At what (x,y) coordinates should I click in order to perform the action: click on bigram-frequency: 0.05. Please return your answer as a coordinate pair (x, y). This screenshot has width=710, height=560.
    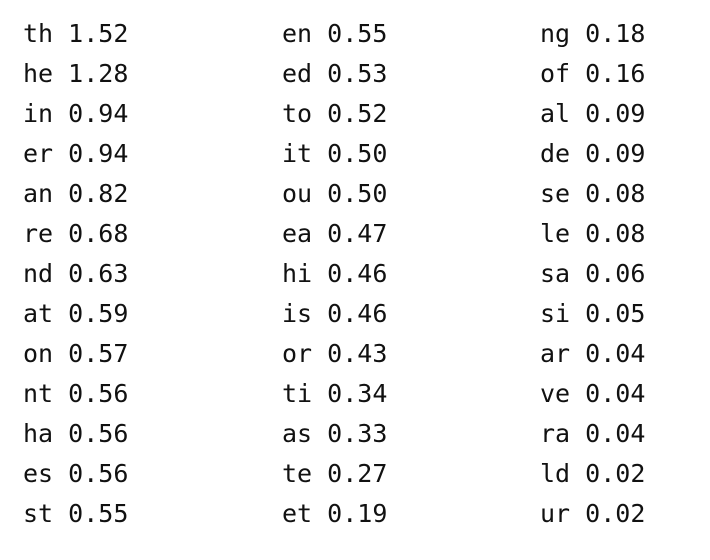
    Looking at the image, I should click on (615, 313).